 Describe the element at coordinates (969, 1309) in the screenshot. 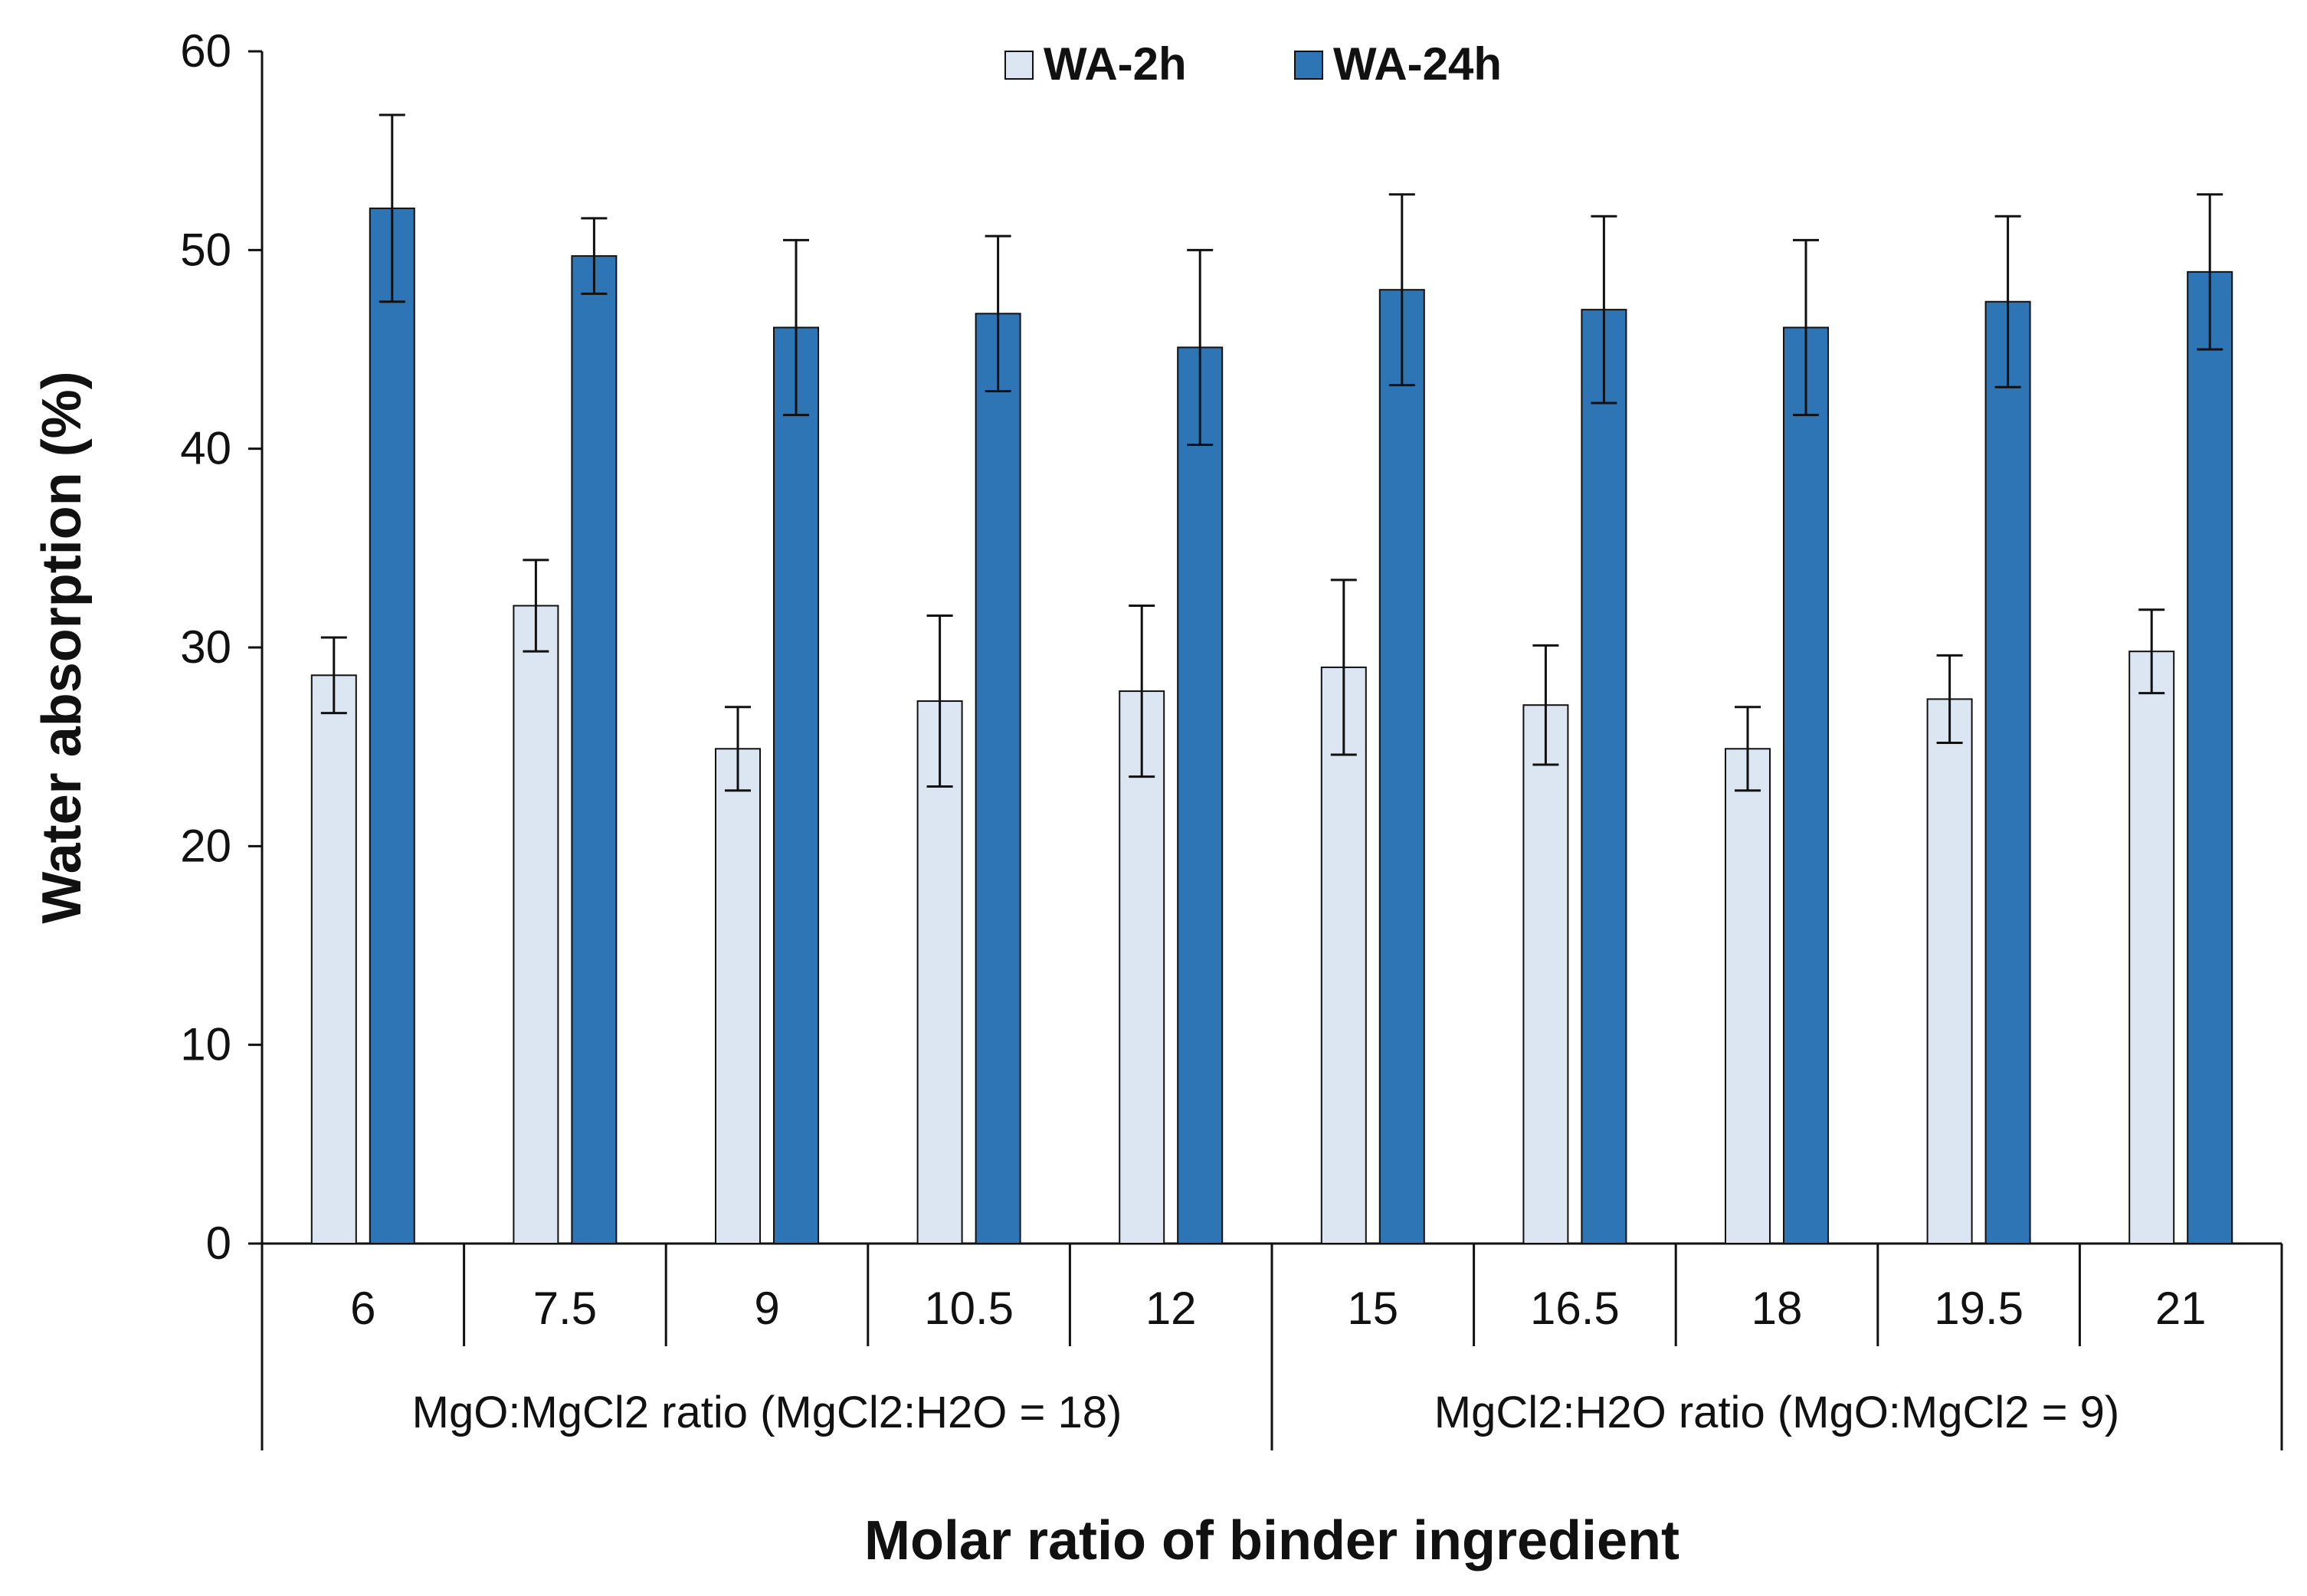

I see `x-category-label: 10.5` at that location.